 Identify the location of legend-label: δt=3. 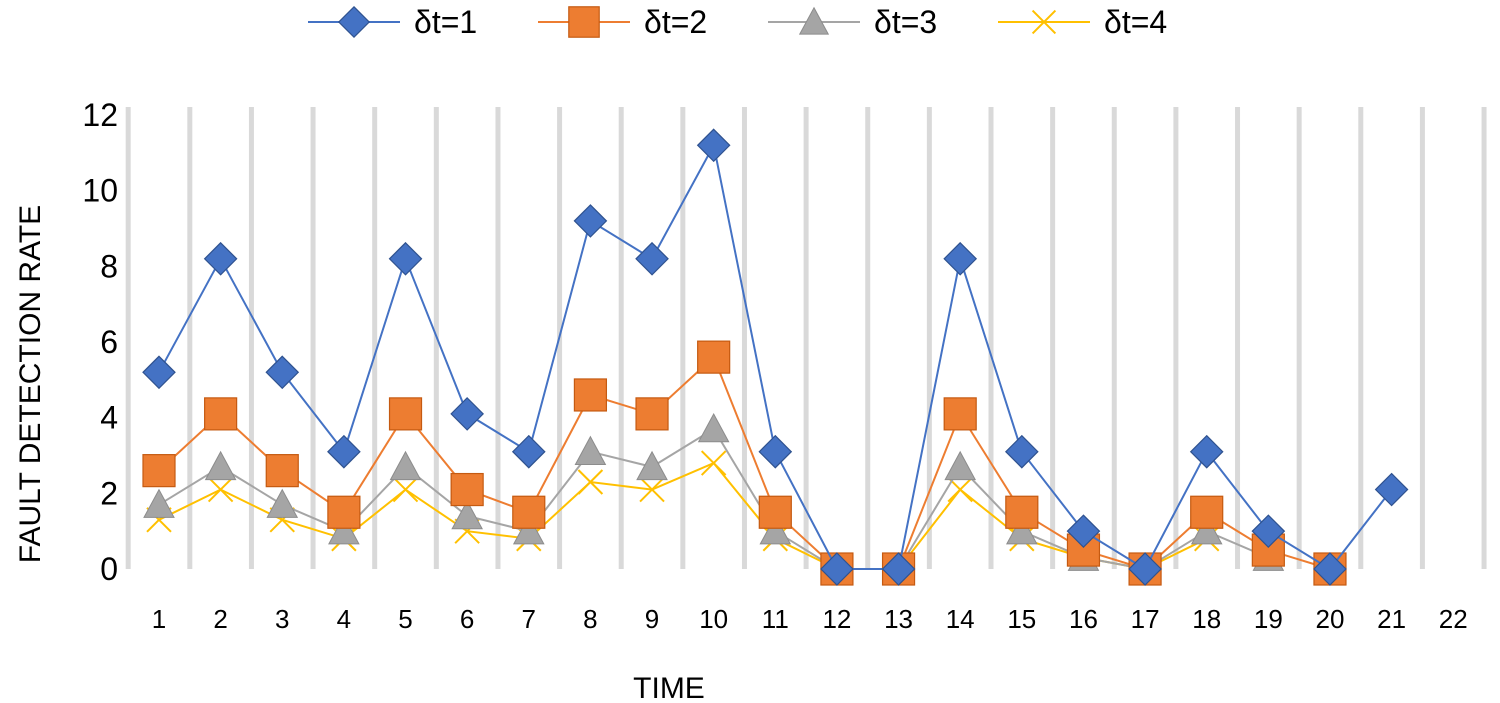
(905, 22).